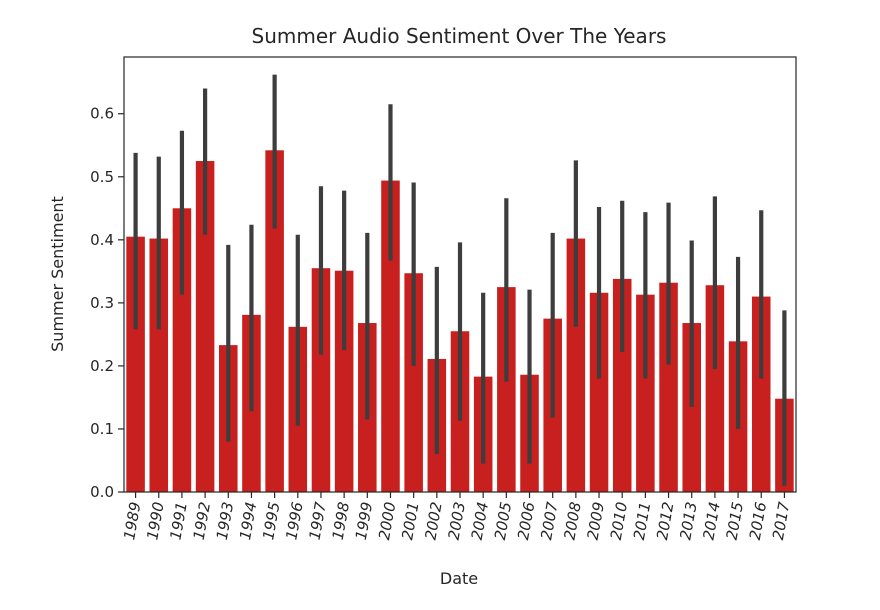  What do you see at coordinates (274, 321) in the screenshot?
I see `bar-1995` at bounding box center [274, 321].